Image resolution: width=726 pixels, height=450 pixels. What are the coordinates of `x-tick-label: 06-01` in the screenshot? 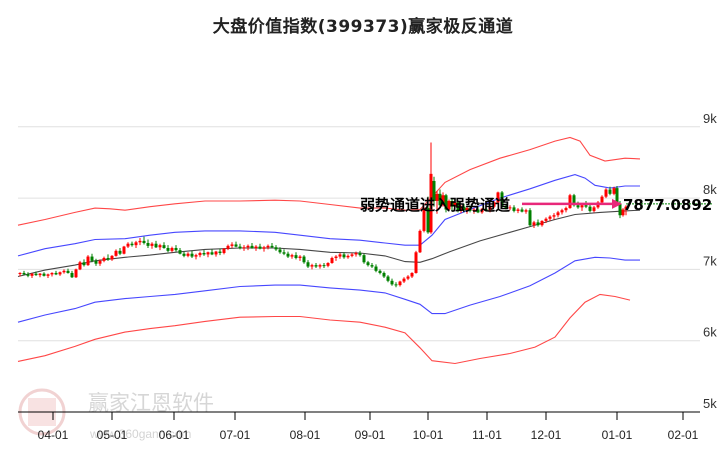 It's located at (174, 435).